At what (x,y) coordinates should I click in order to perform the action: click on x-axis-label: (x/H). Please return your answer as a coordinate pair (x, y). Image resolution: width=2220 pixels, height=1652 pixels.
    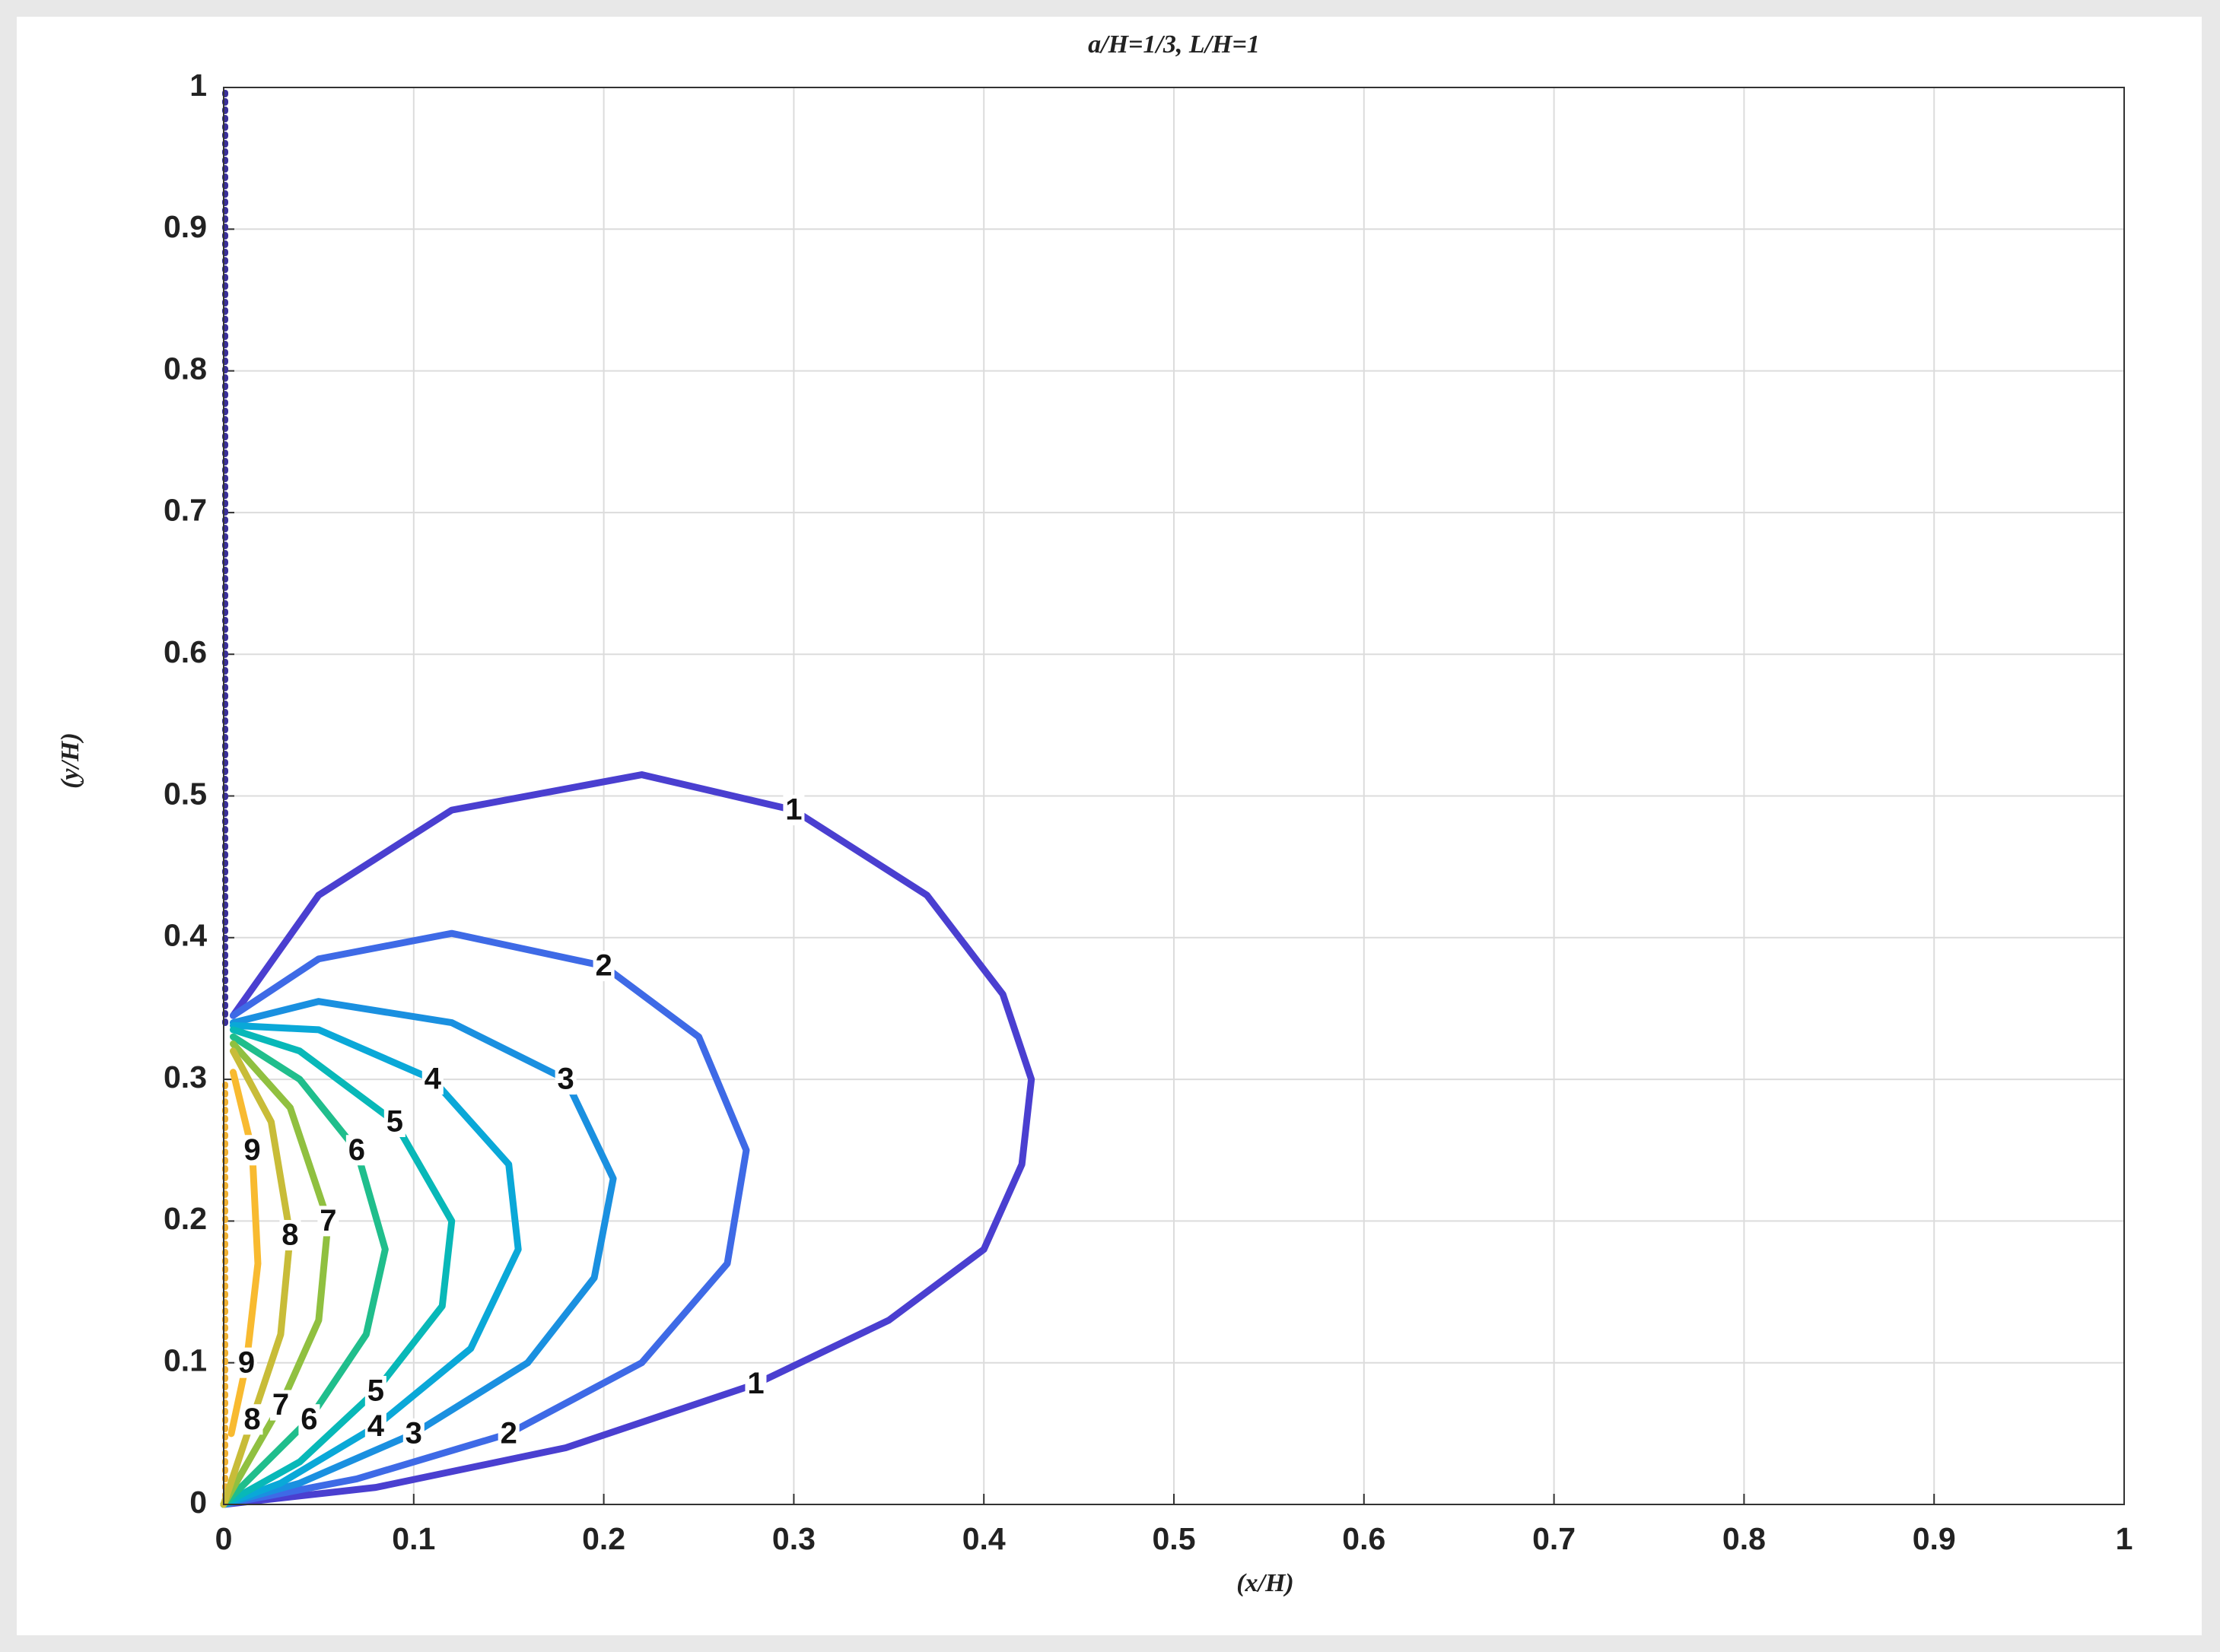
    Looking at the image, I should click on (1265, 1583).